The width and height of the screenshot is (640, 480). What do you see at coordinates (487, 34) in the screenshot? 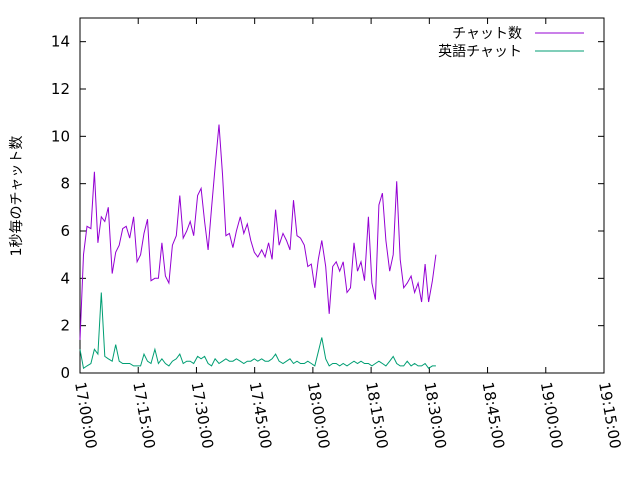
I see `legend-label-0: チャット数` at bounding box center [487, 34].